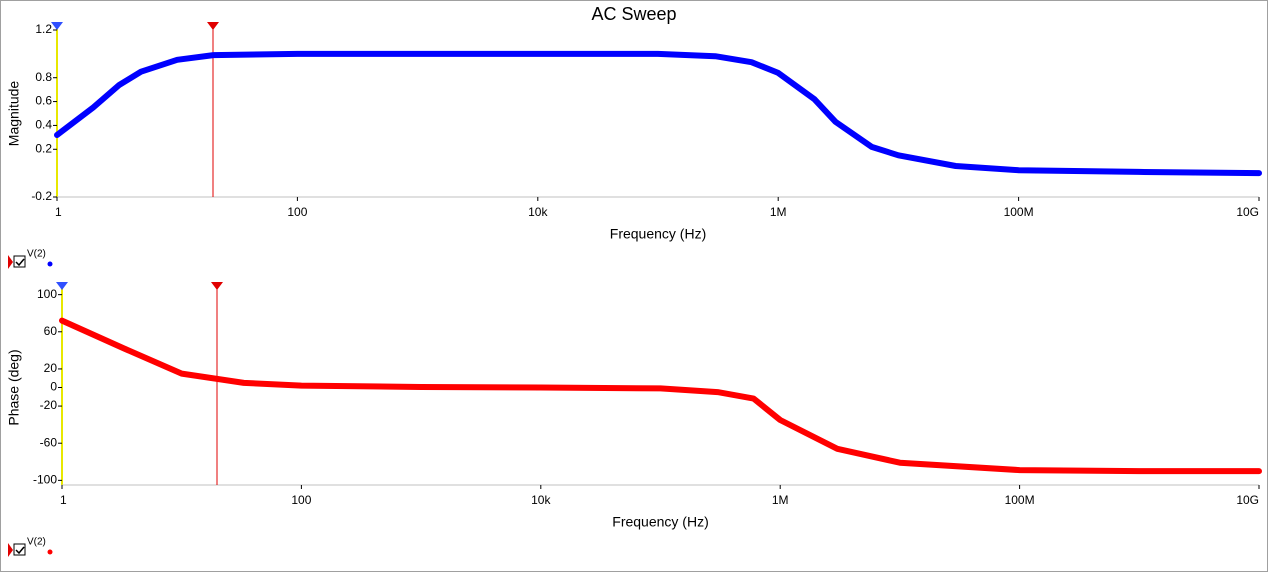 This screenshot has width=1268, height=572. I want to click on y-tick-label: 1.2, so click(43, 29).